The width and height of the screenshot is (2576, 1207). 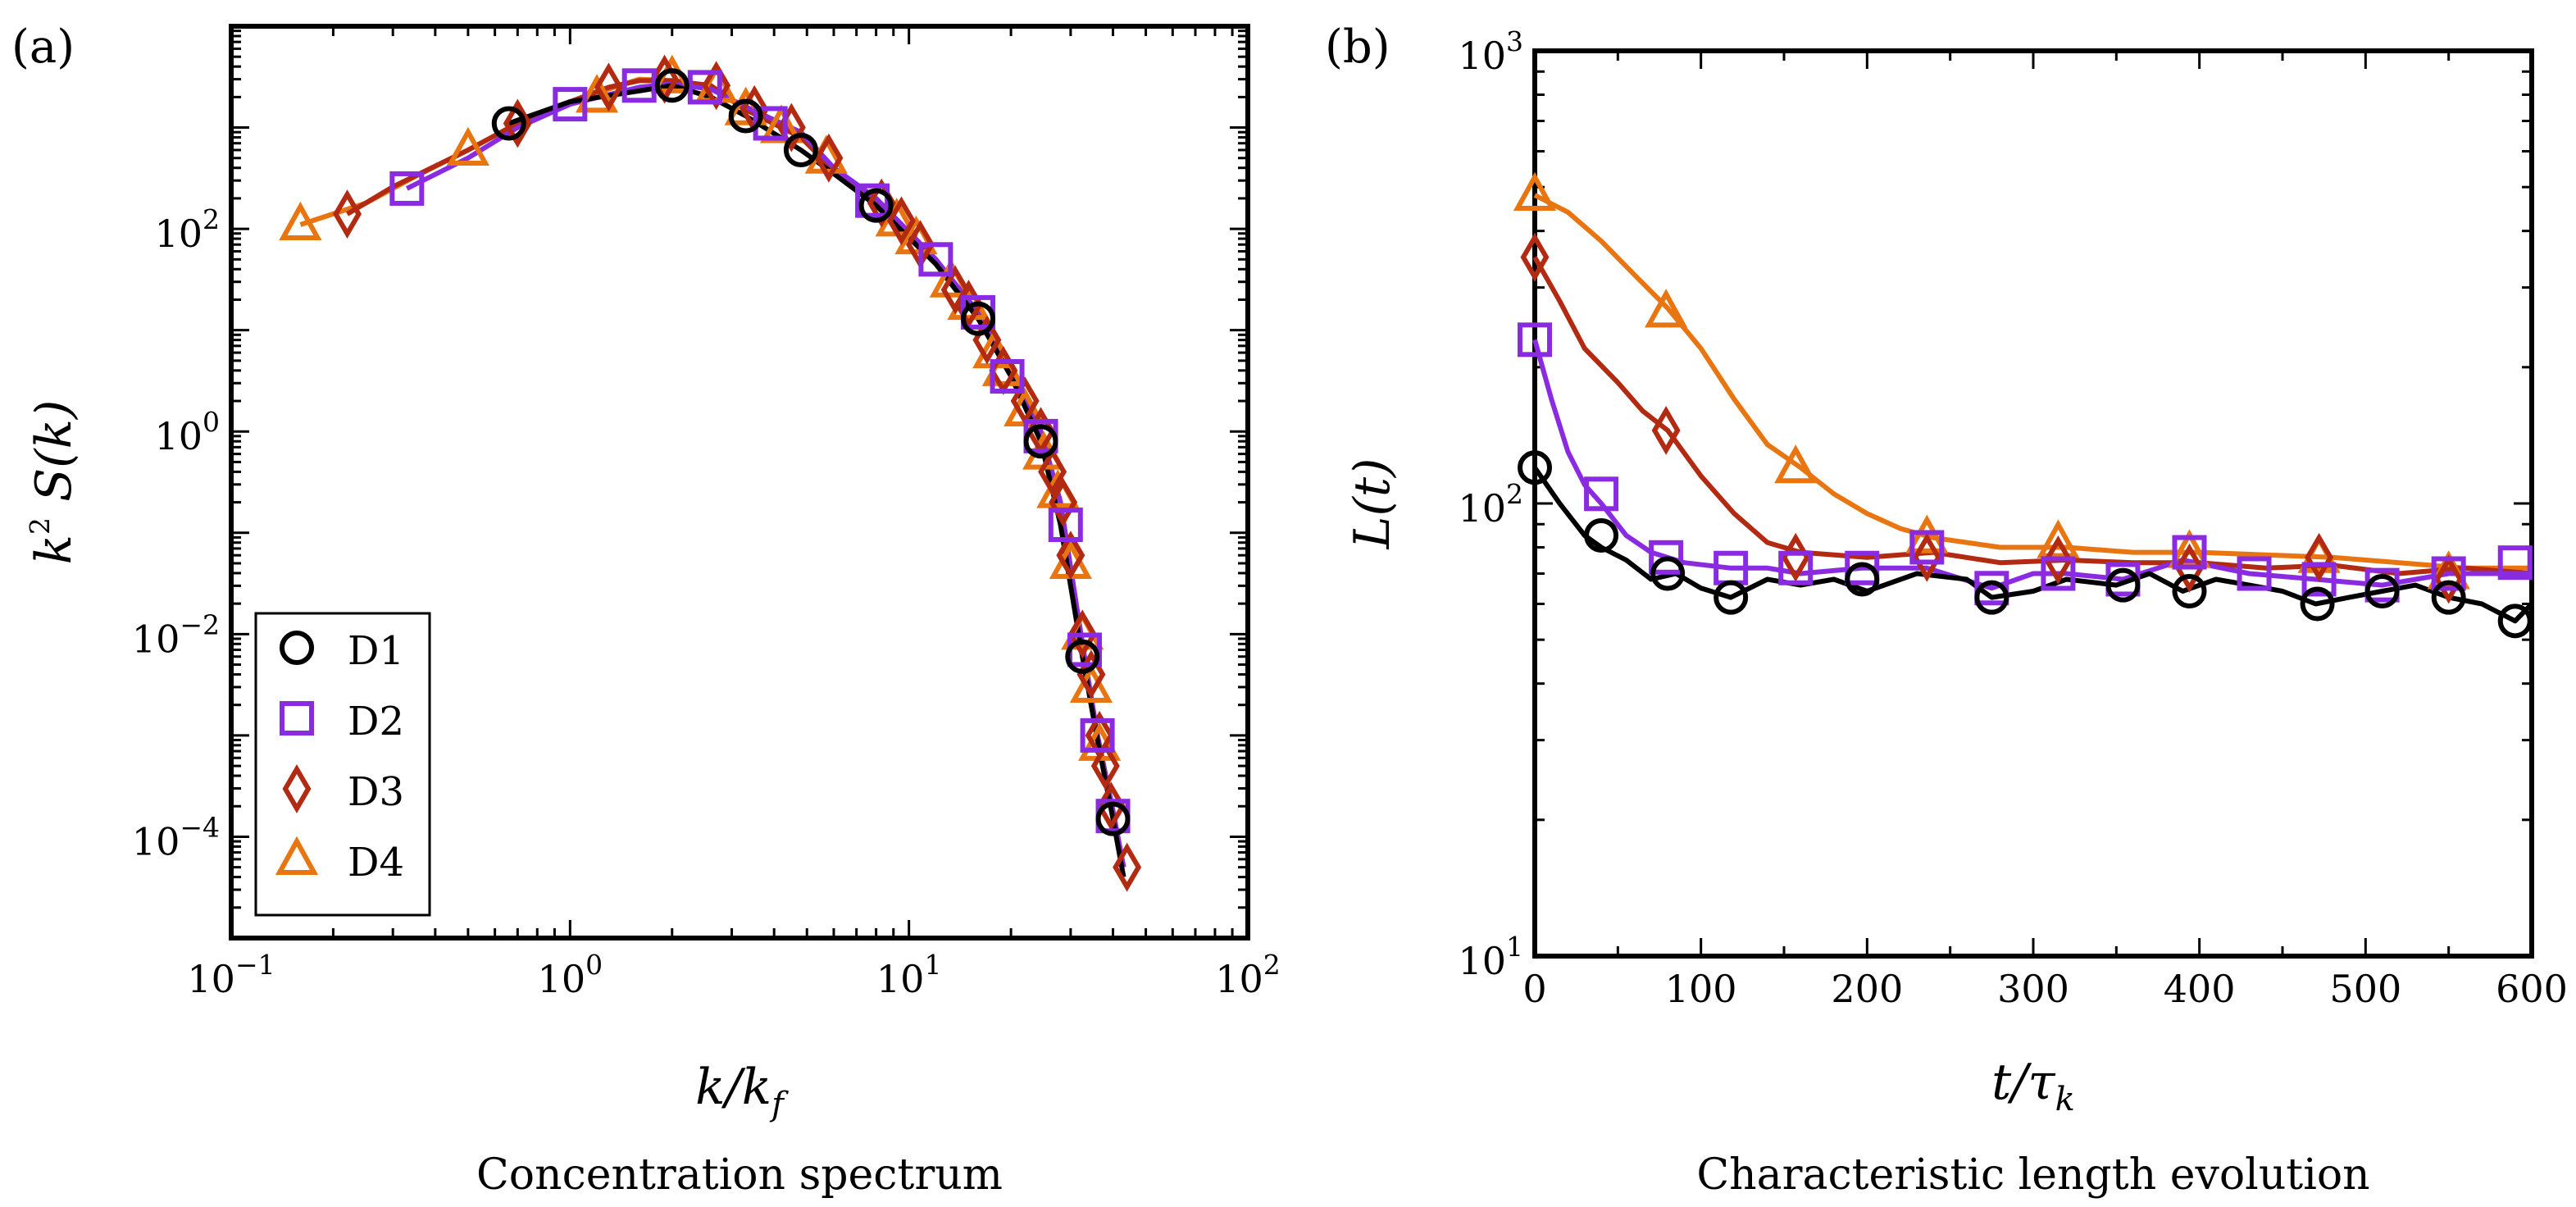 I want to click on legend-entry-d4: D4, so click(x=339, y=861).